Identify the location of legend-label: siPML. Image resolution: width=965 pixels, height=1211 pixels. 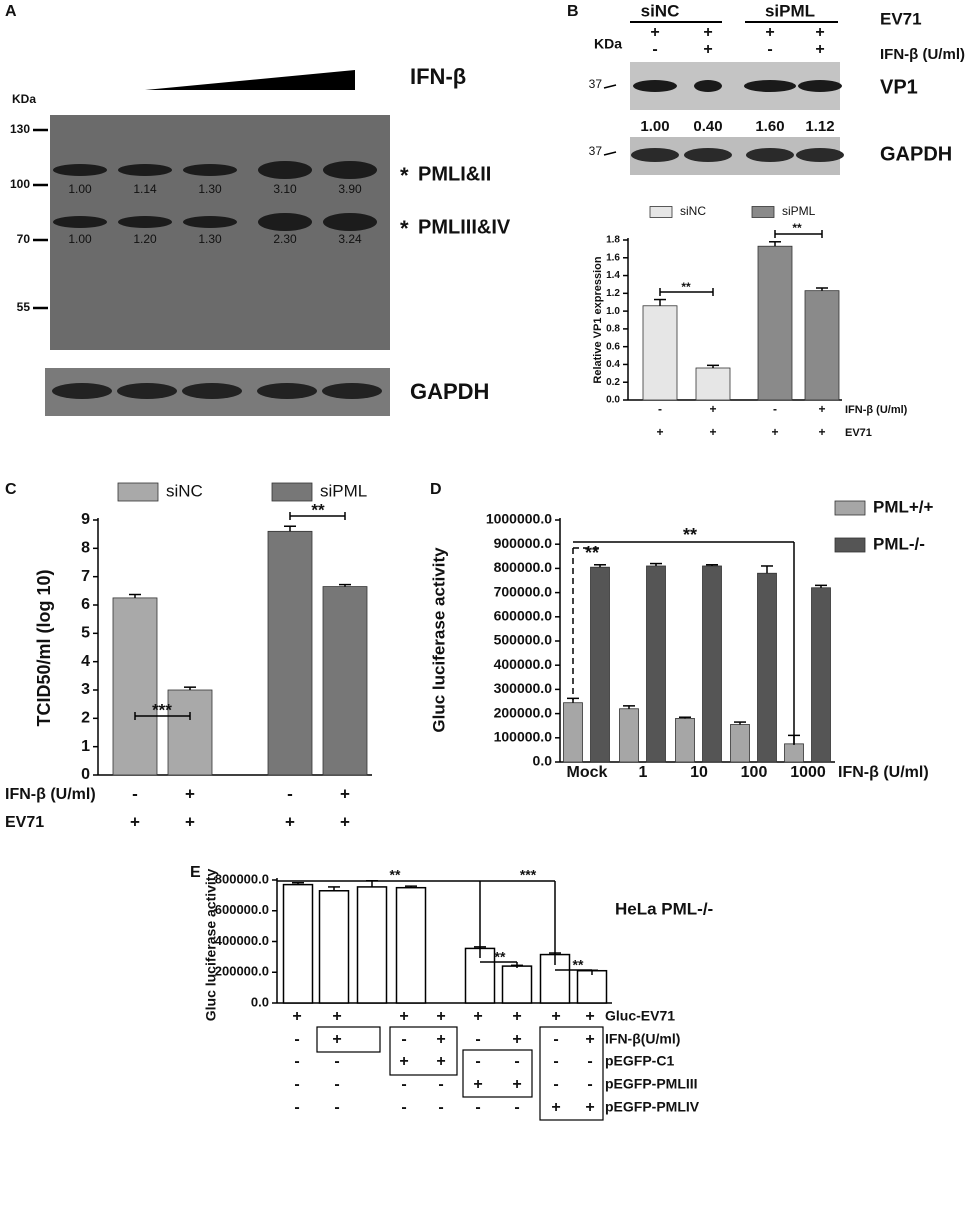
(799, 211).